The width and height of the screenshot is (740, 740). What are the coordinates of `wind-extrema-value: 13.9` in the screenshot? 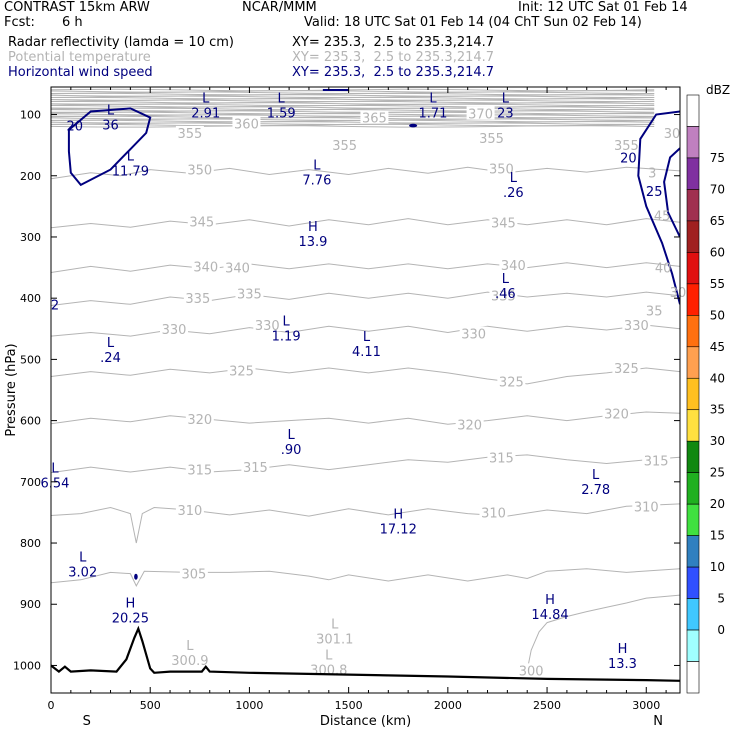 It's located at (312, 242).